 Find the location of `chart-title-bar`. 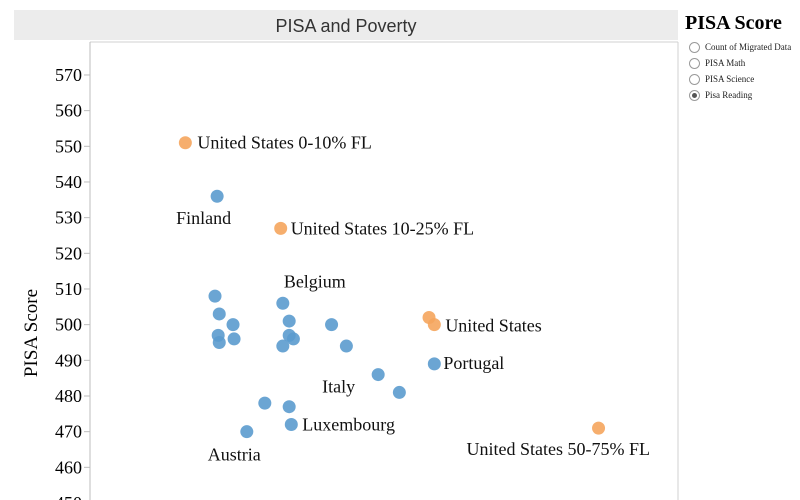

chart-title-bar is located at coordinates (346, 25).